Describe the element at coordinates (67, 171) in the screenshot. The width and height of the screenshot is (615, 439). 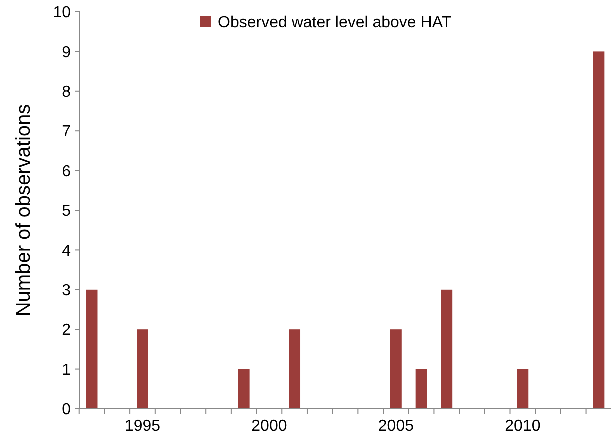
I see `y-tick-label: 6` at that location.